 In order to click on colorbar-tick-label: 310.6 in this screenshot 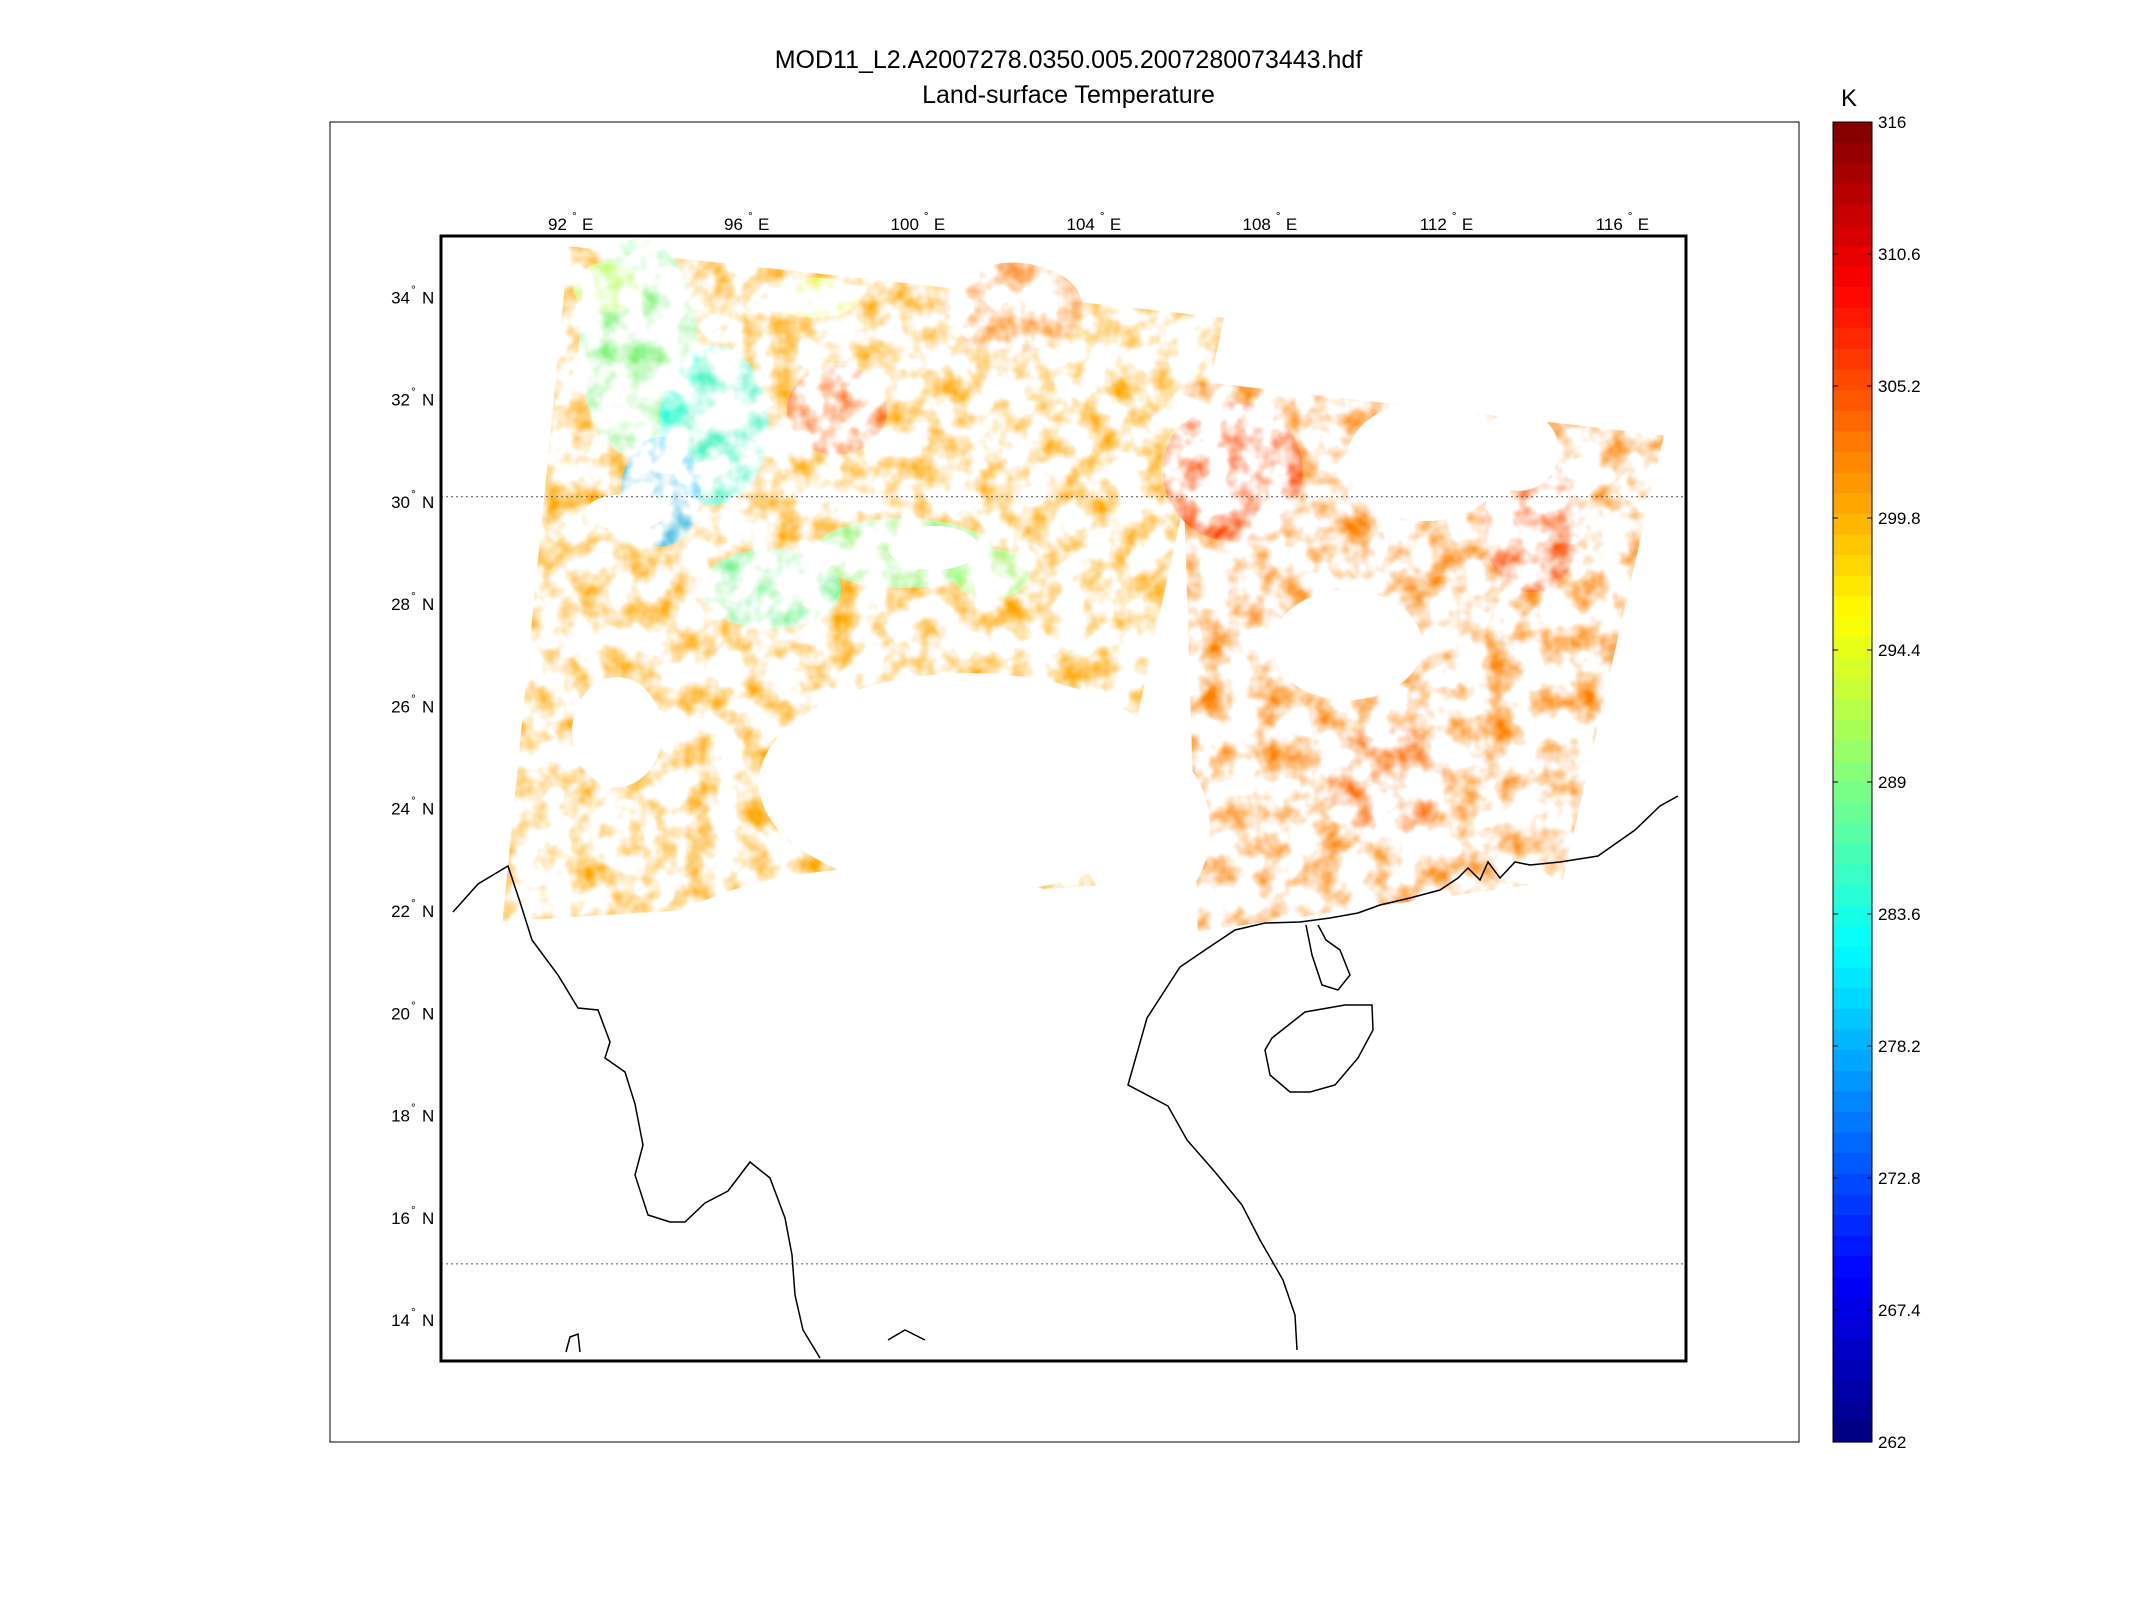, I will do `click(1899, 254)`.